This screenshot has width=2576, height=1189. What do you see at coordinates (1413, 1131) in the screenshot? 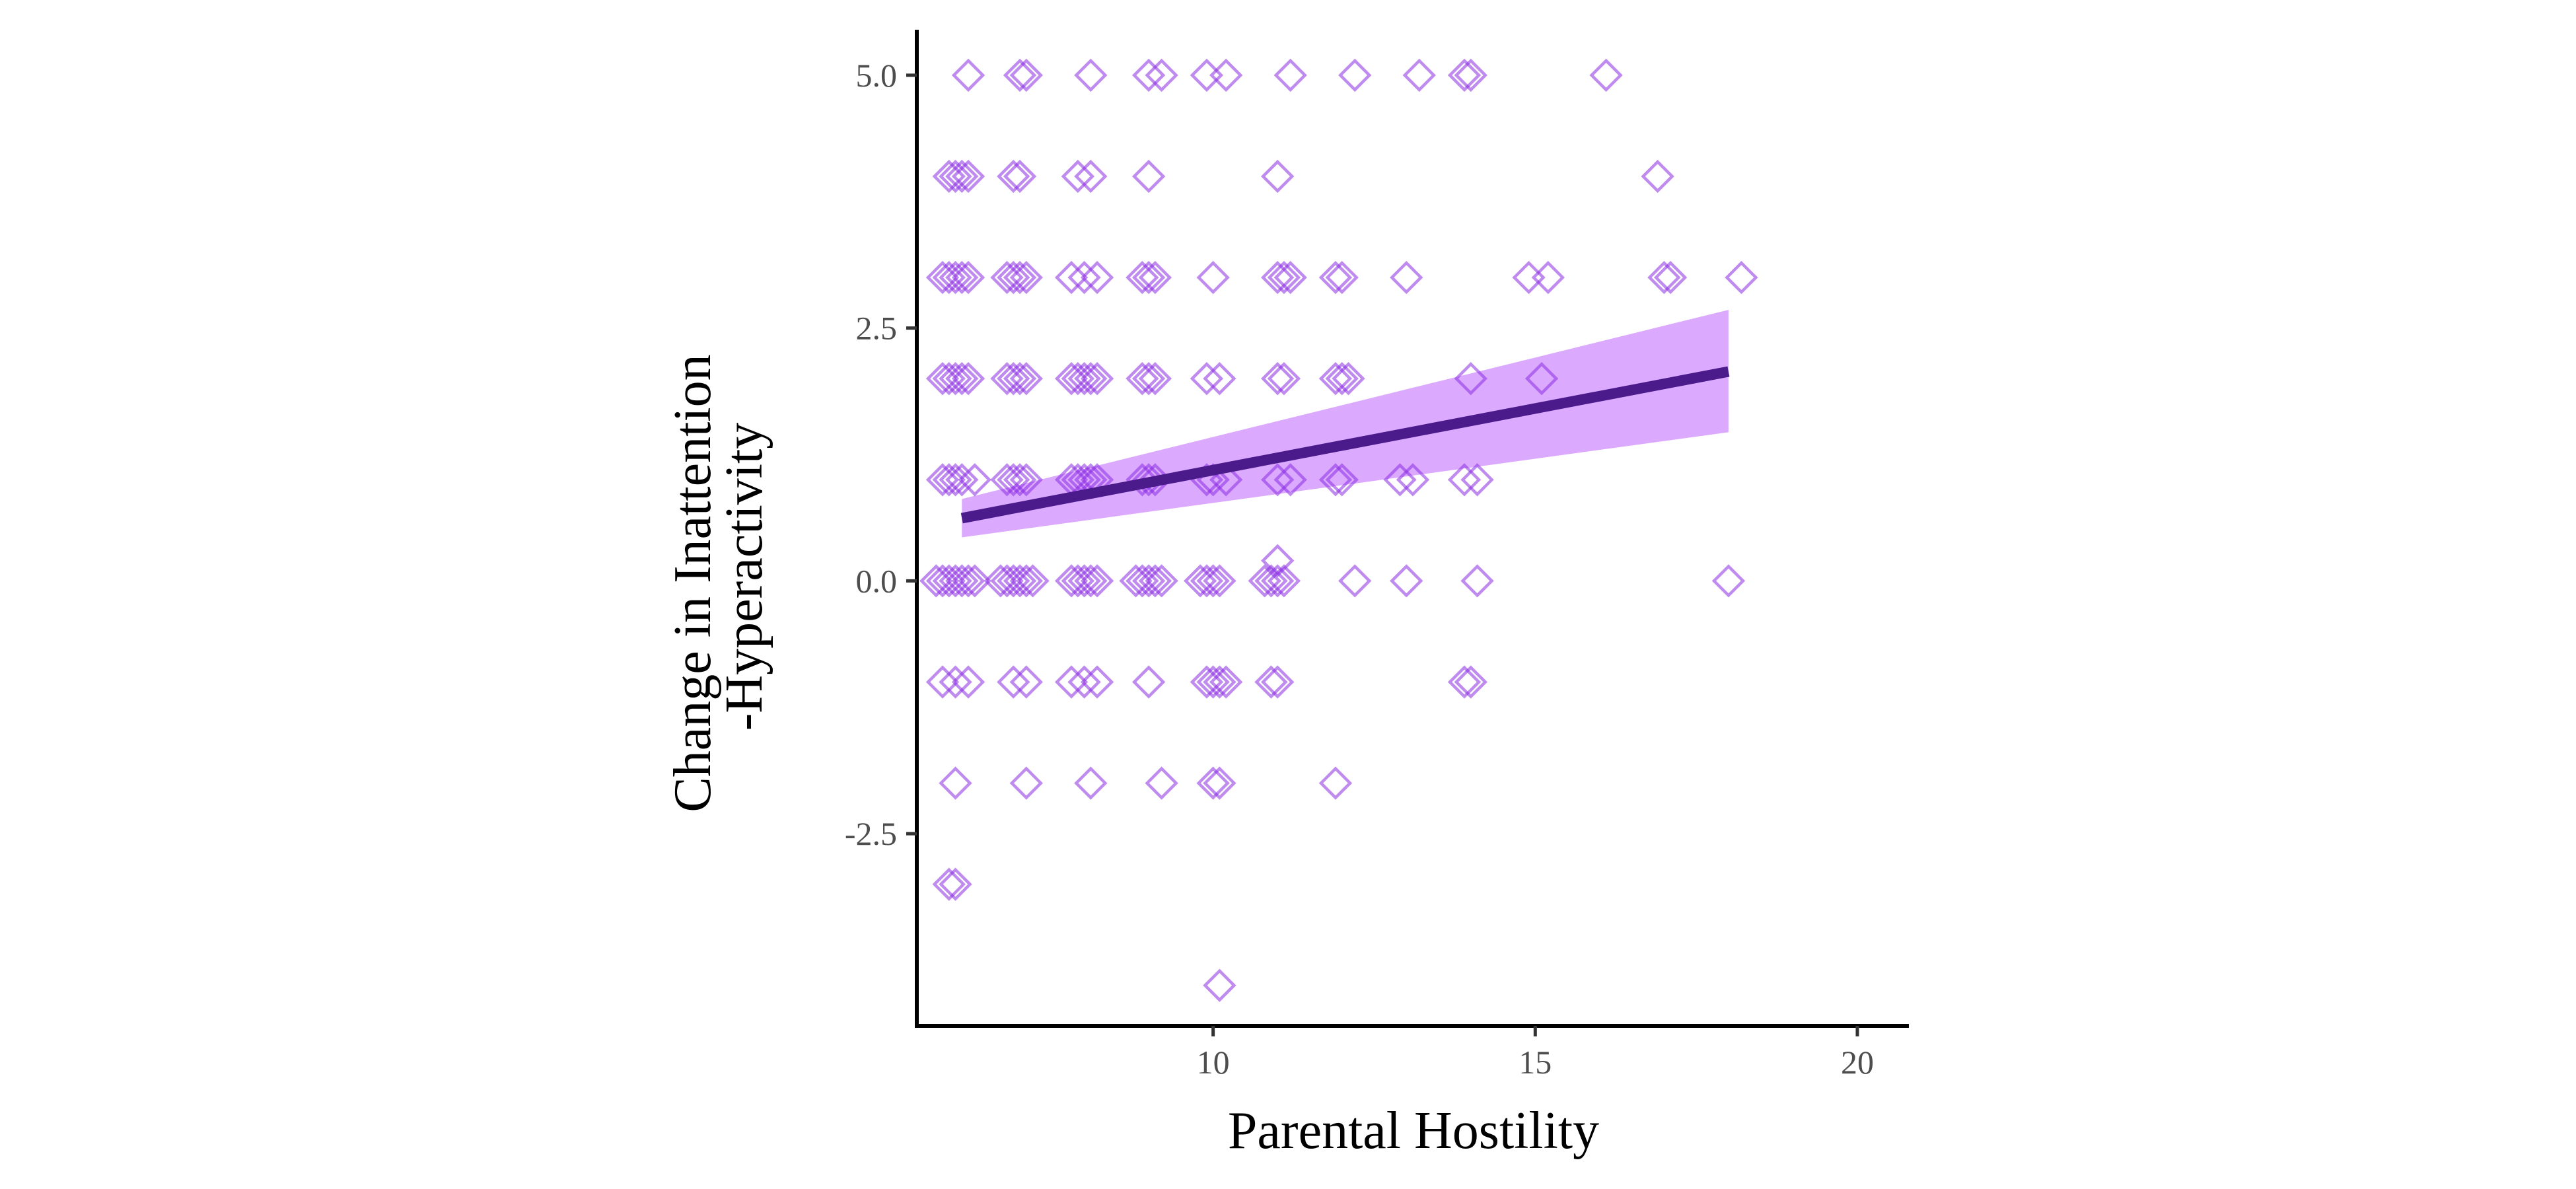
I see `x-axis-title: Parental Hostility` at bounding box center [1413, 1131].